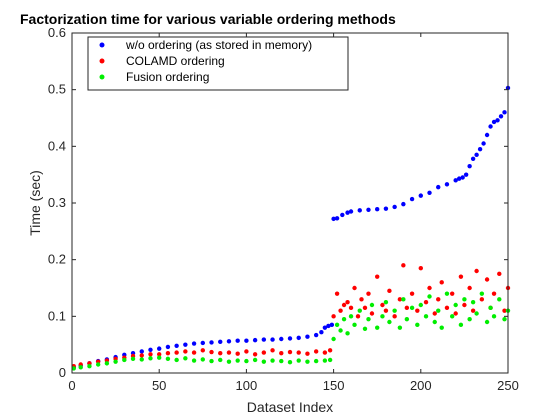 The width and height of the screenshot is (560, 420). I want to click on y-axis-label: Time (sec), so click(35, 203).